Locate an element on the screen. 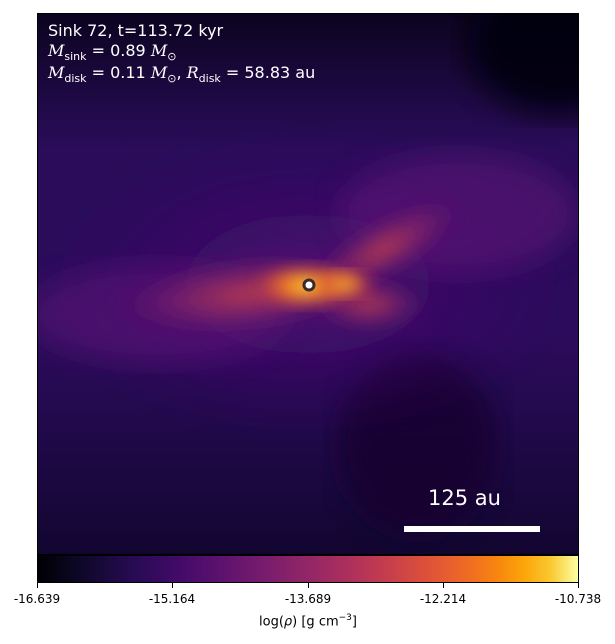 Image resolution: width=615 pixels, height=644 pixels. colorbar-label: log(ρ) [g cm−3] is located at coordinates (308, 621).